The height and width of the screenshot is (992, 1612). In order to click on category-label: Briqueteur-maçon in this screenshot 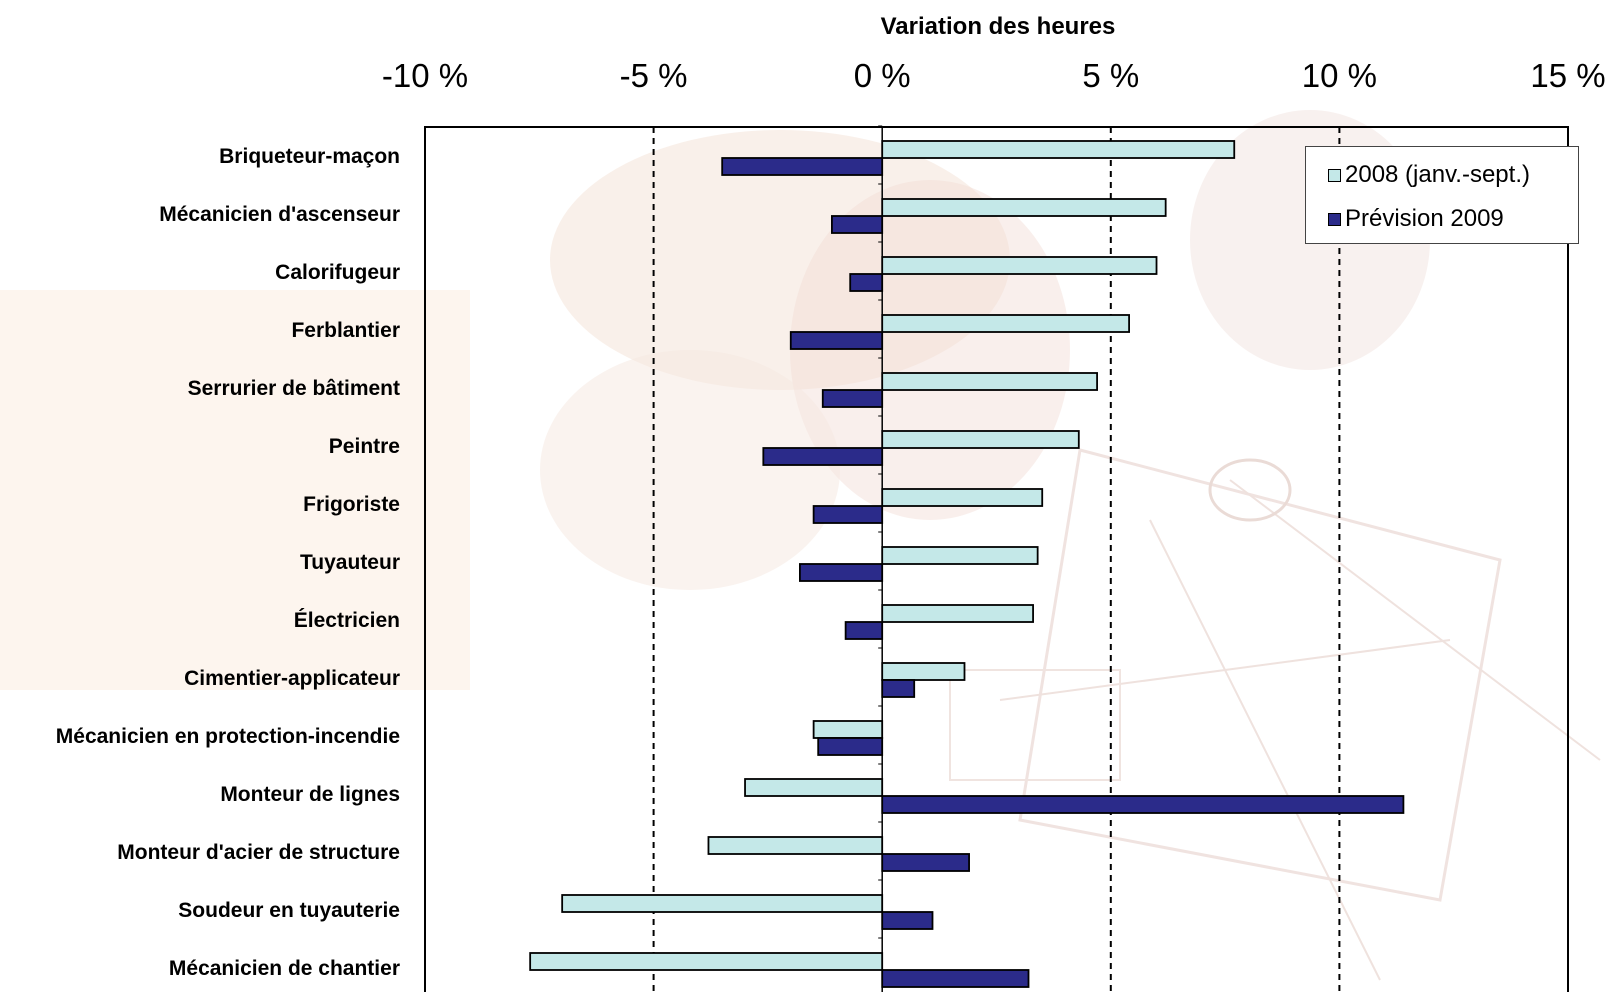, I will do `click(309, 156)`.